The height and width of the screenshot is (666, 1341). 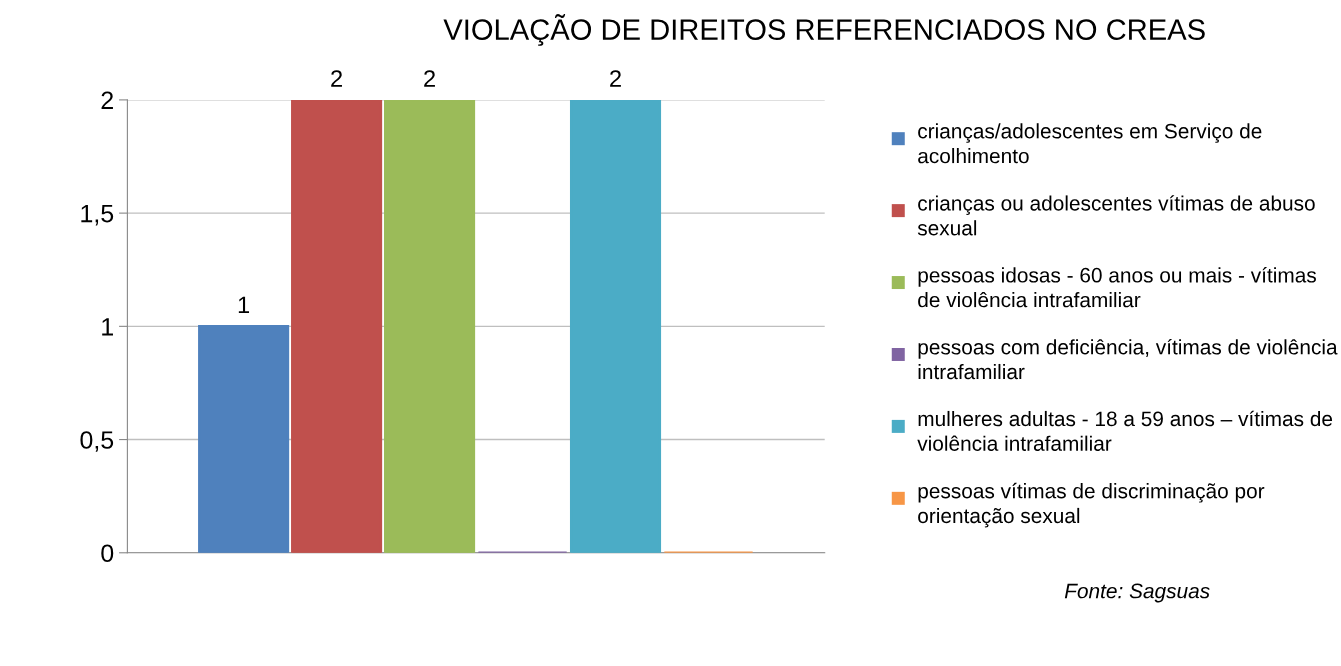 I want to click on data-label: 1, so click(x=244, y=305).